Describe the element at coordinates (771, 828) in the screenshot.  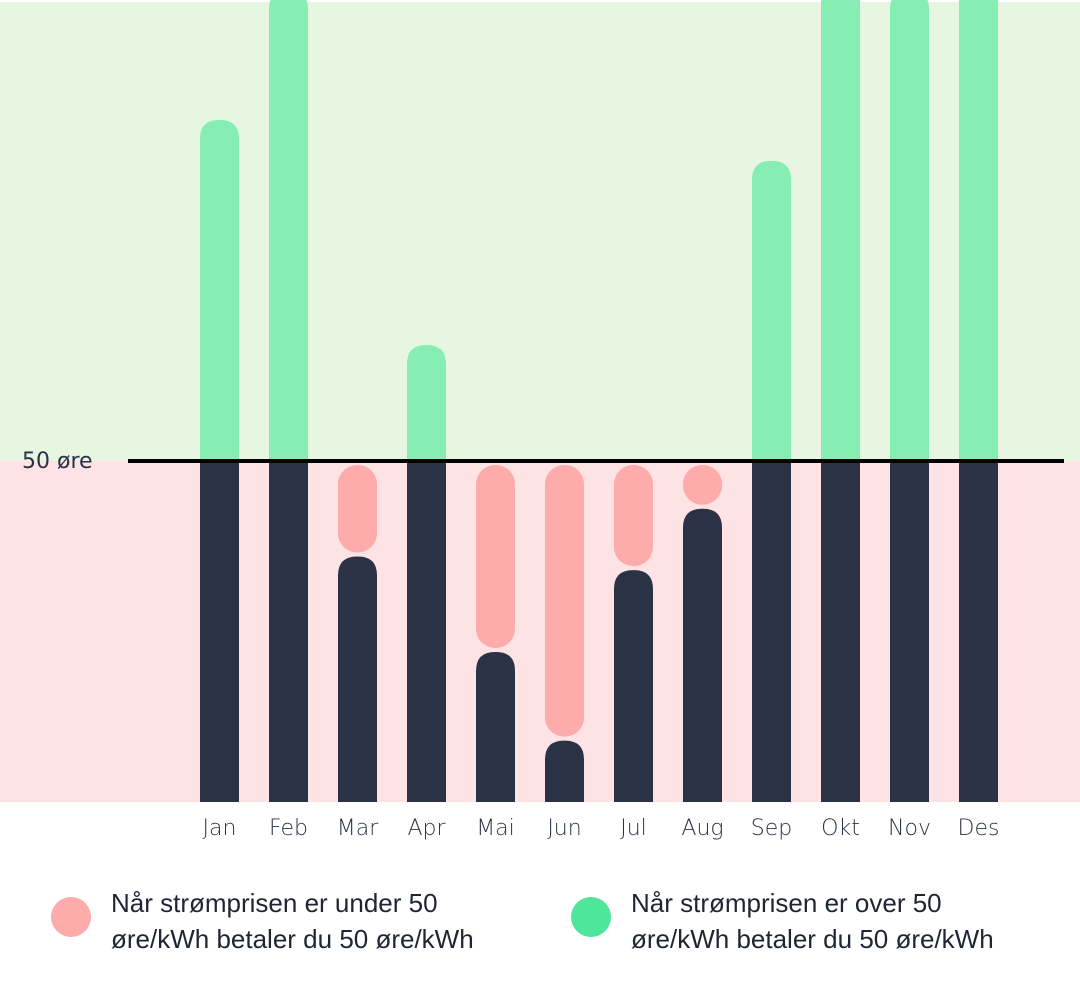
I see `x-tick-label: Sep` at that location.